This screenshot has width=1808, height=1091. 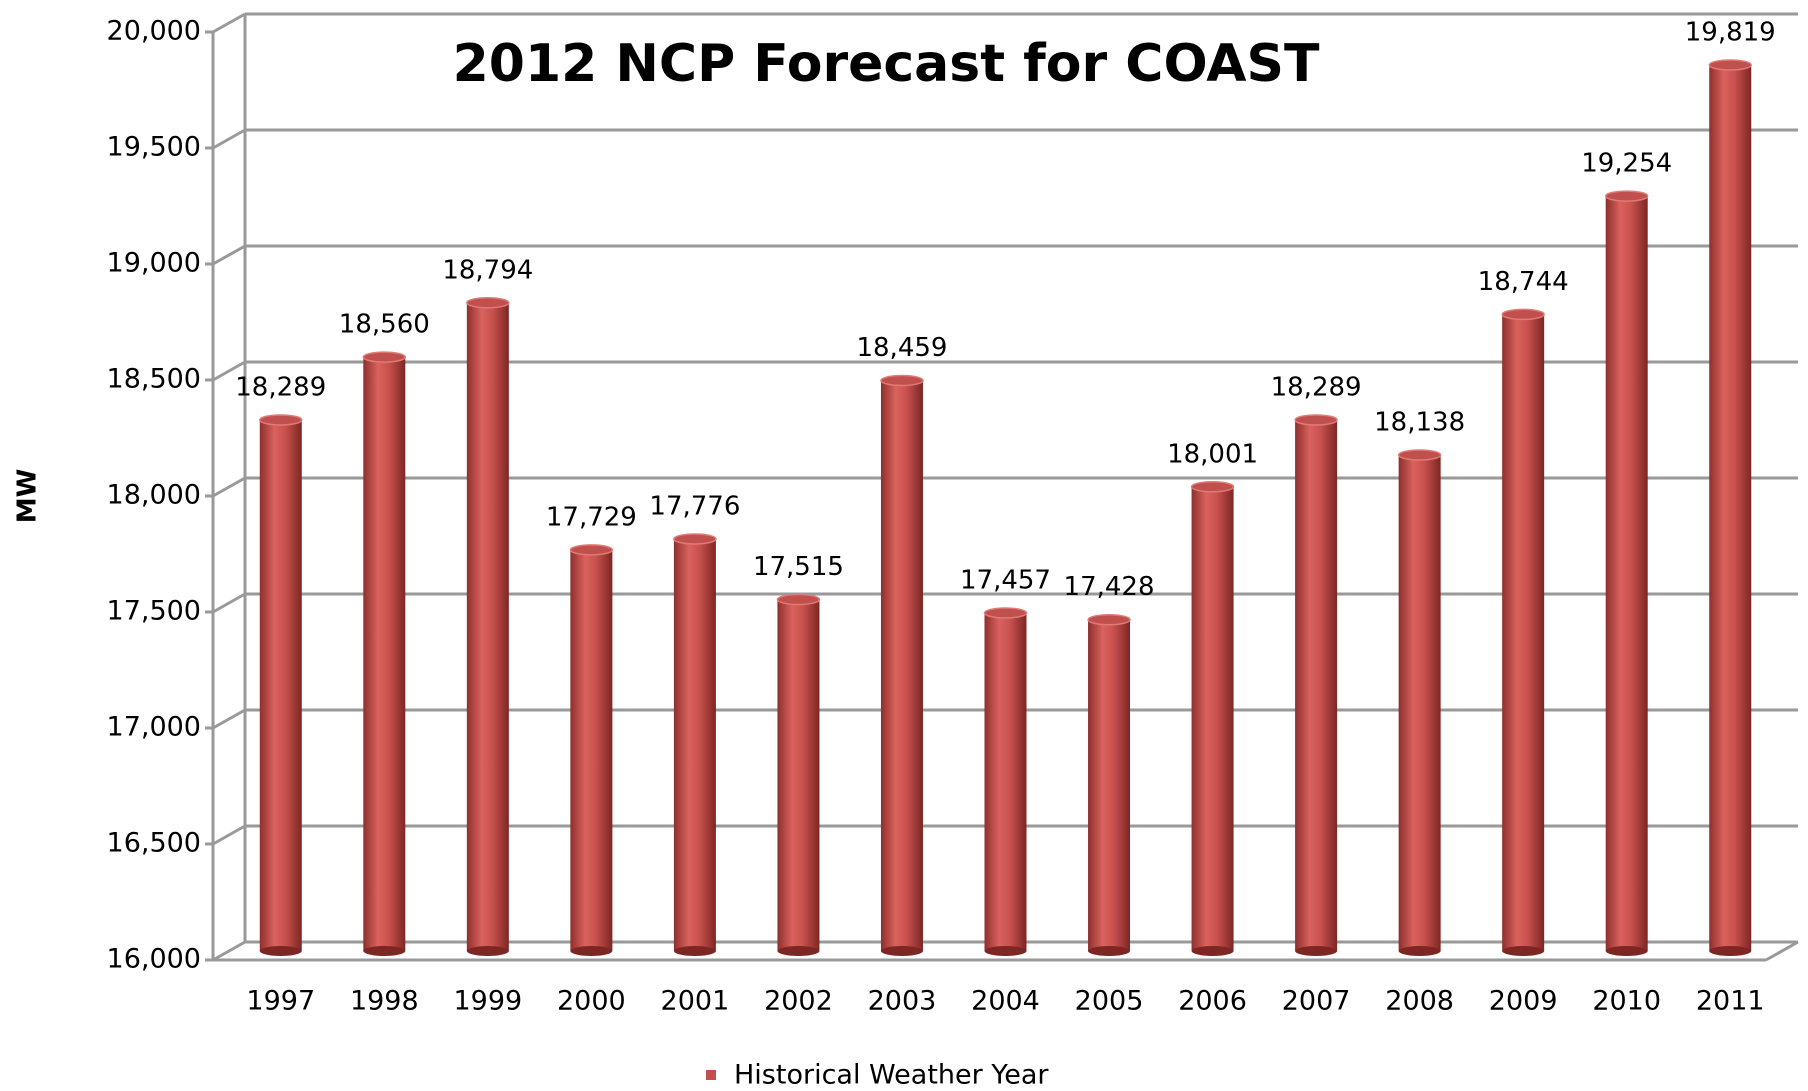 What do you see at coordinates (1005, 1001) in the screenshot?
I see `x-tick-label: 2004` at bounding box center [1005, 1001].